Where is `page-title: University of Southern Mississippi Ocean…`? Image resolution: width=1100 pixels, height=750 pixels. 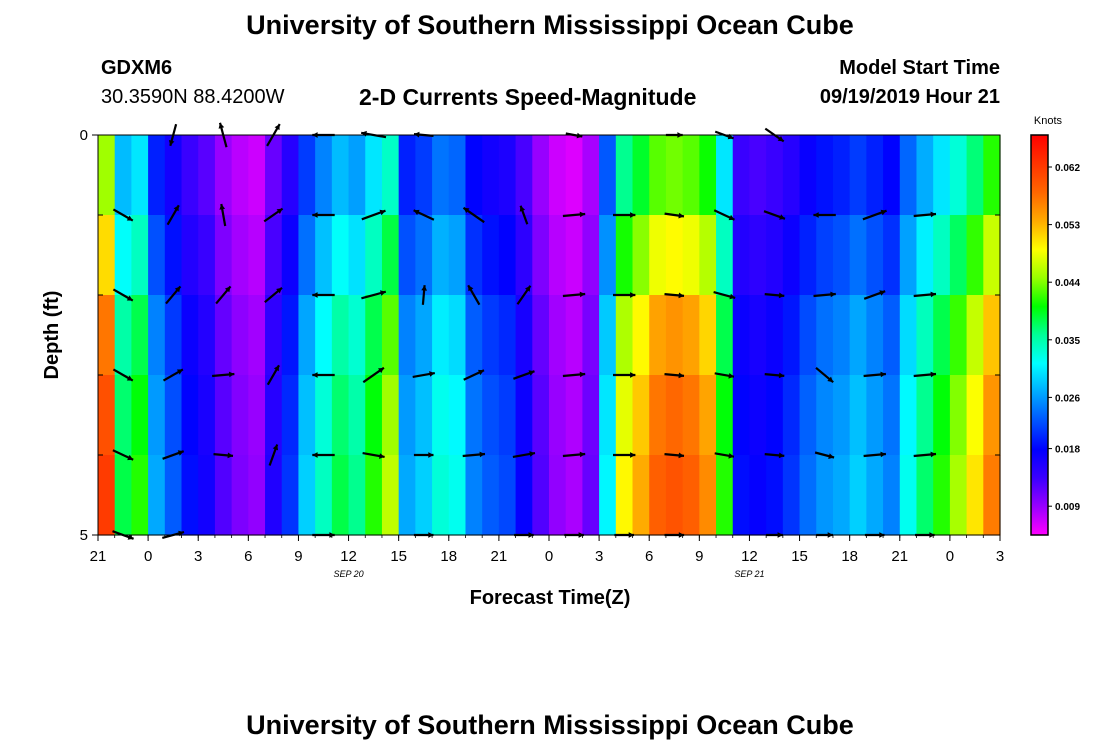
page-title: University of Southern Mississippi Ocean… is located at coordinates (550, 25).